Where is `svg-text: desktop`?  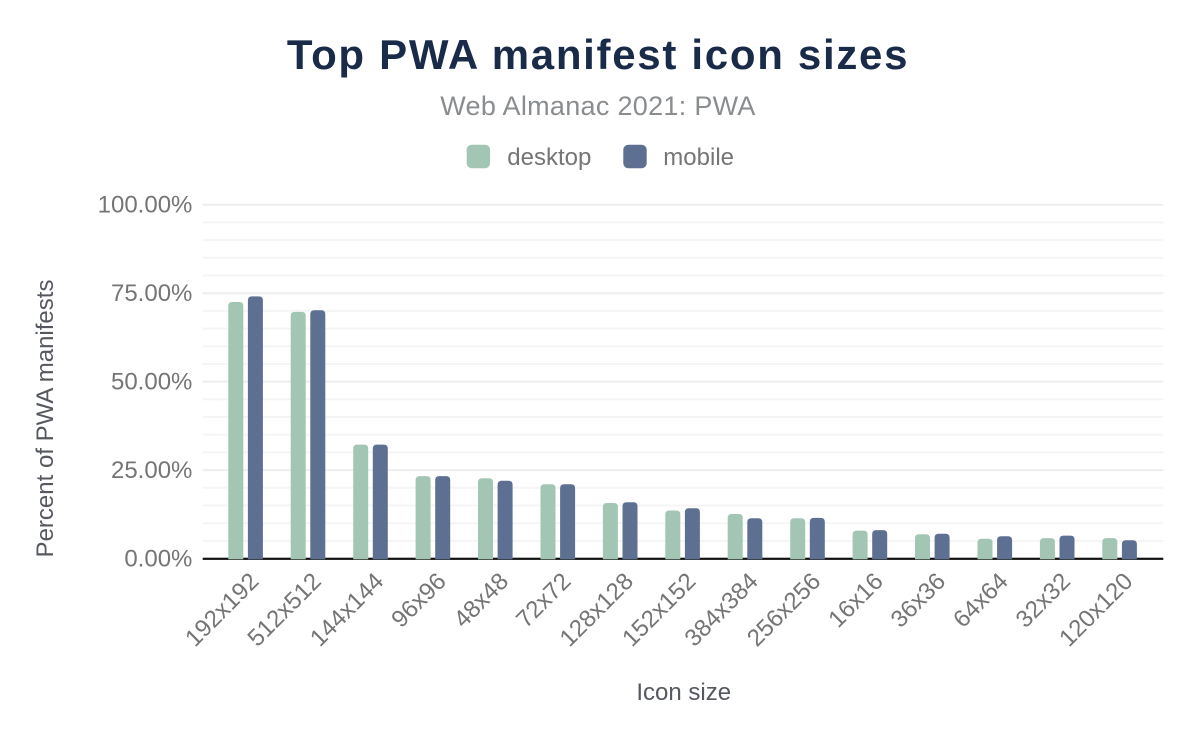 svg-text: desktop is located at coordinates (549, 157).